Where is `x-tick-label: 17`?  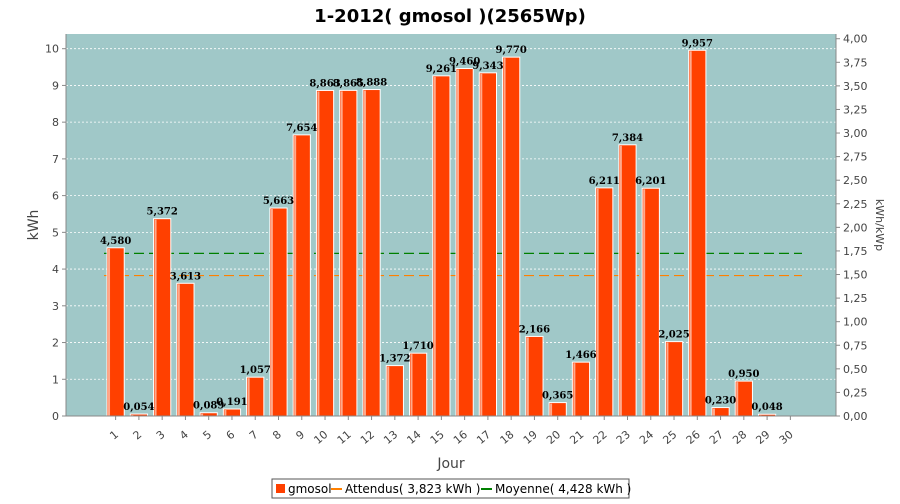 x-tick-label: 17 is located at coordinates (483, 437).